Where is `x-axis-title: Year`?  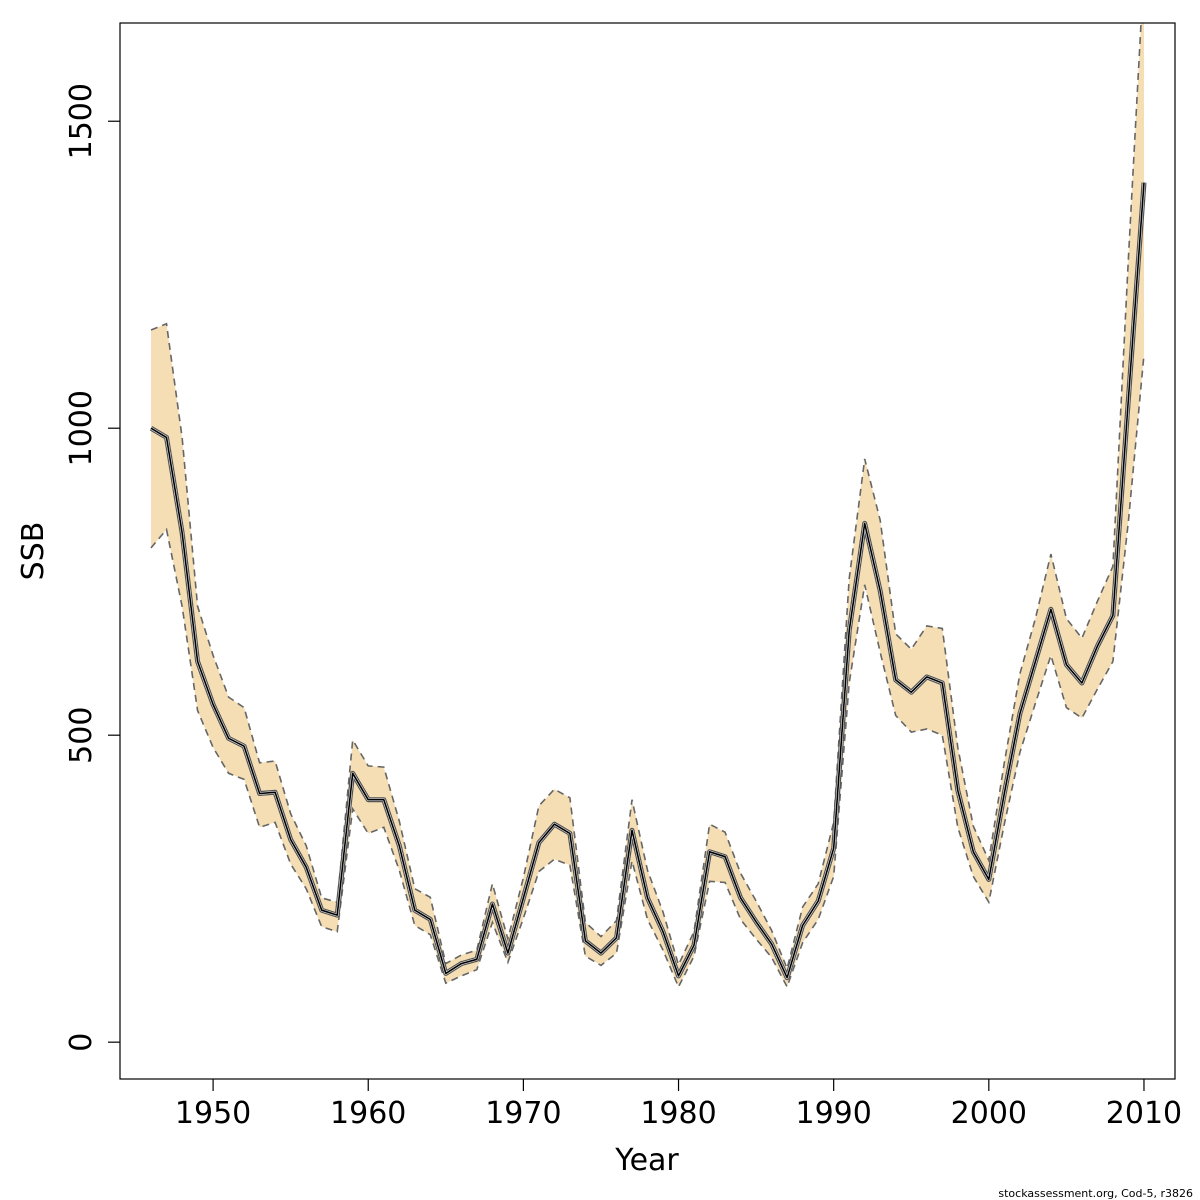
x-axis-title: Year is located at coordinates (646, 1160).